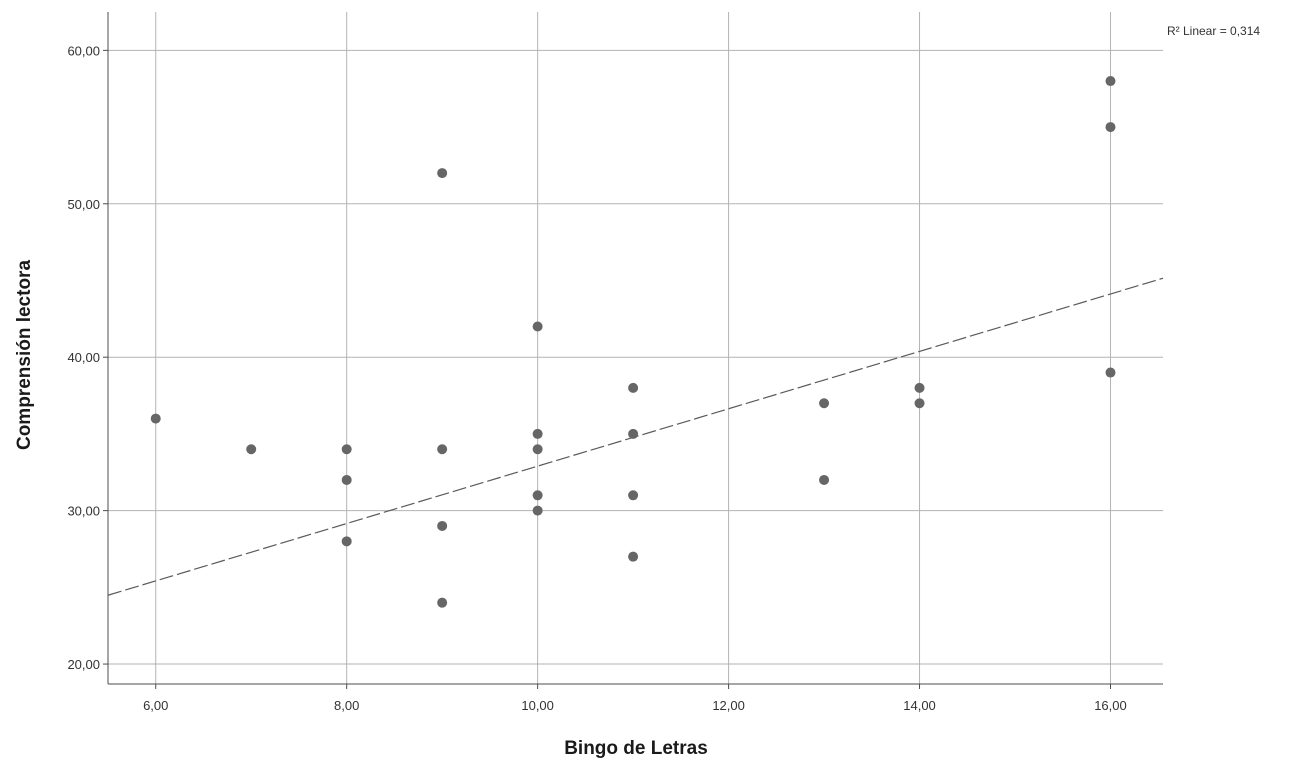  Describe the element at coordinates (155, 705) in the screenshot. I see `x-tick-label: 6,00` at that location.